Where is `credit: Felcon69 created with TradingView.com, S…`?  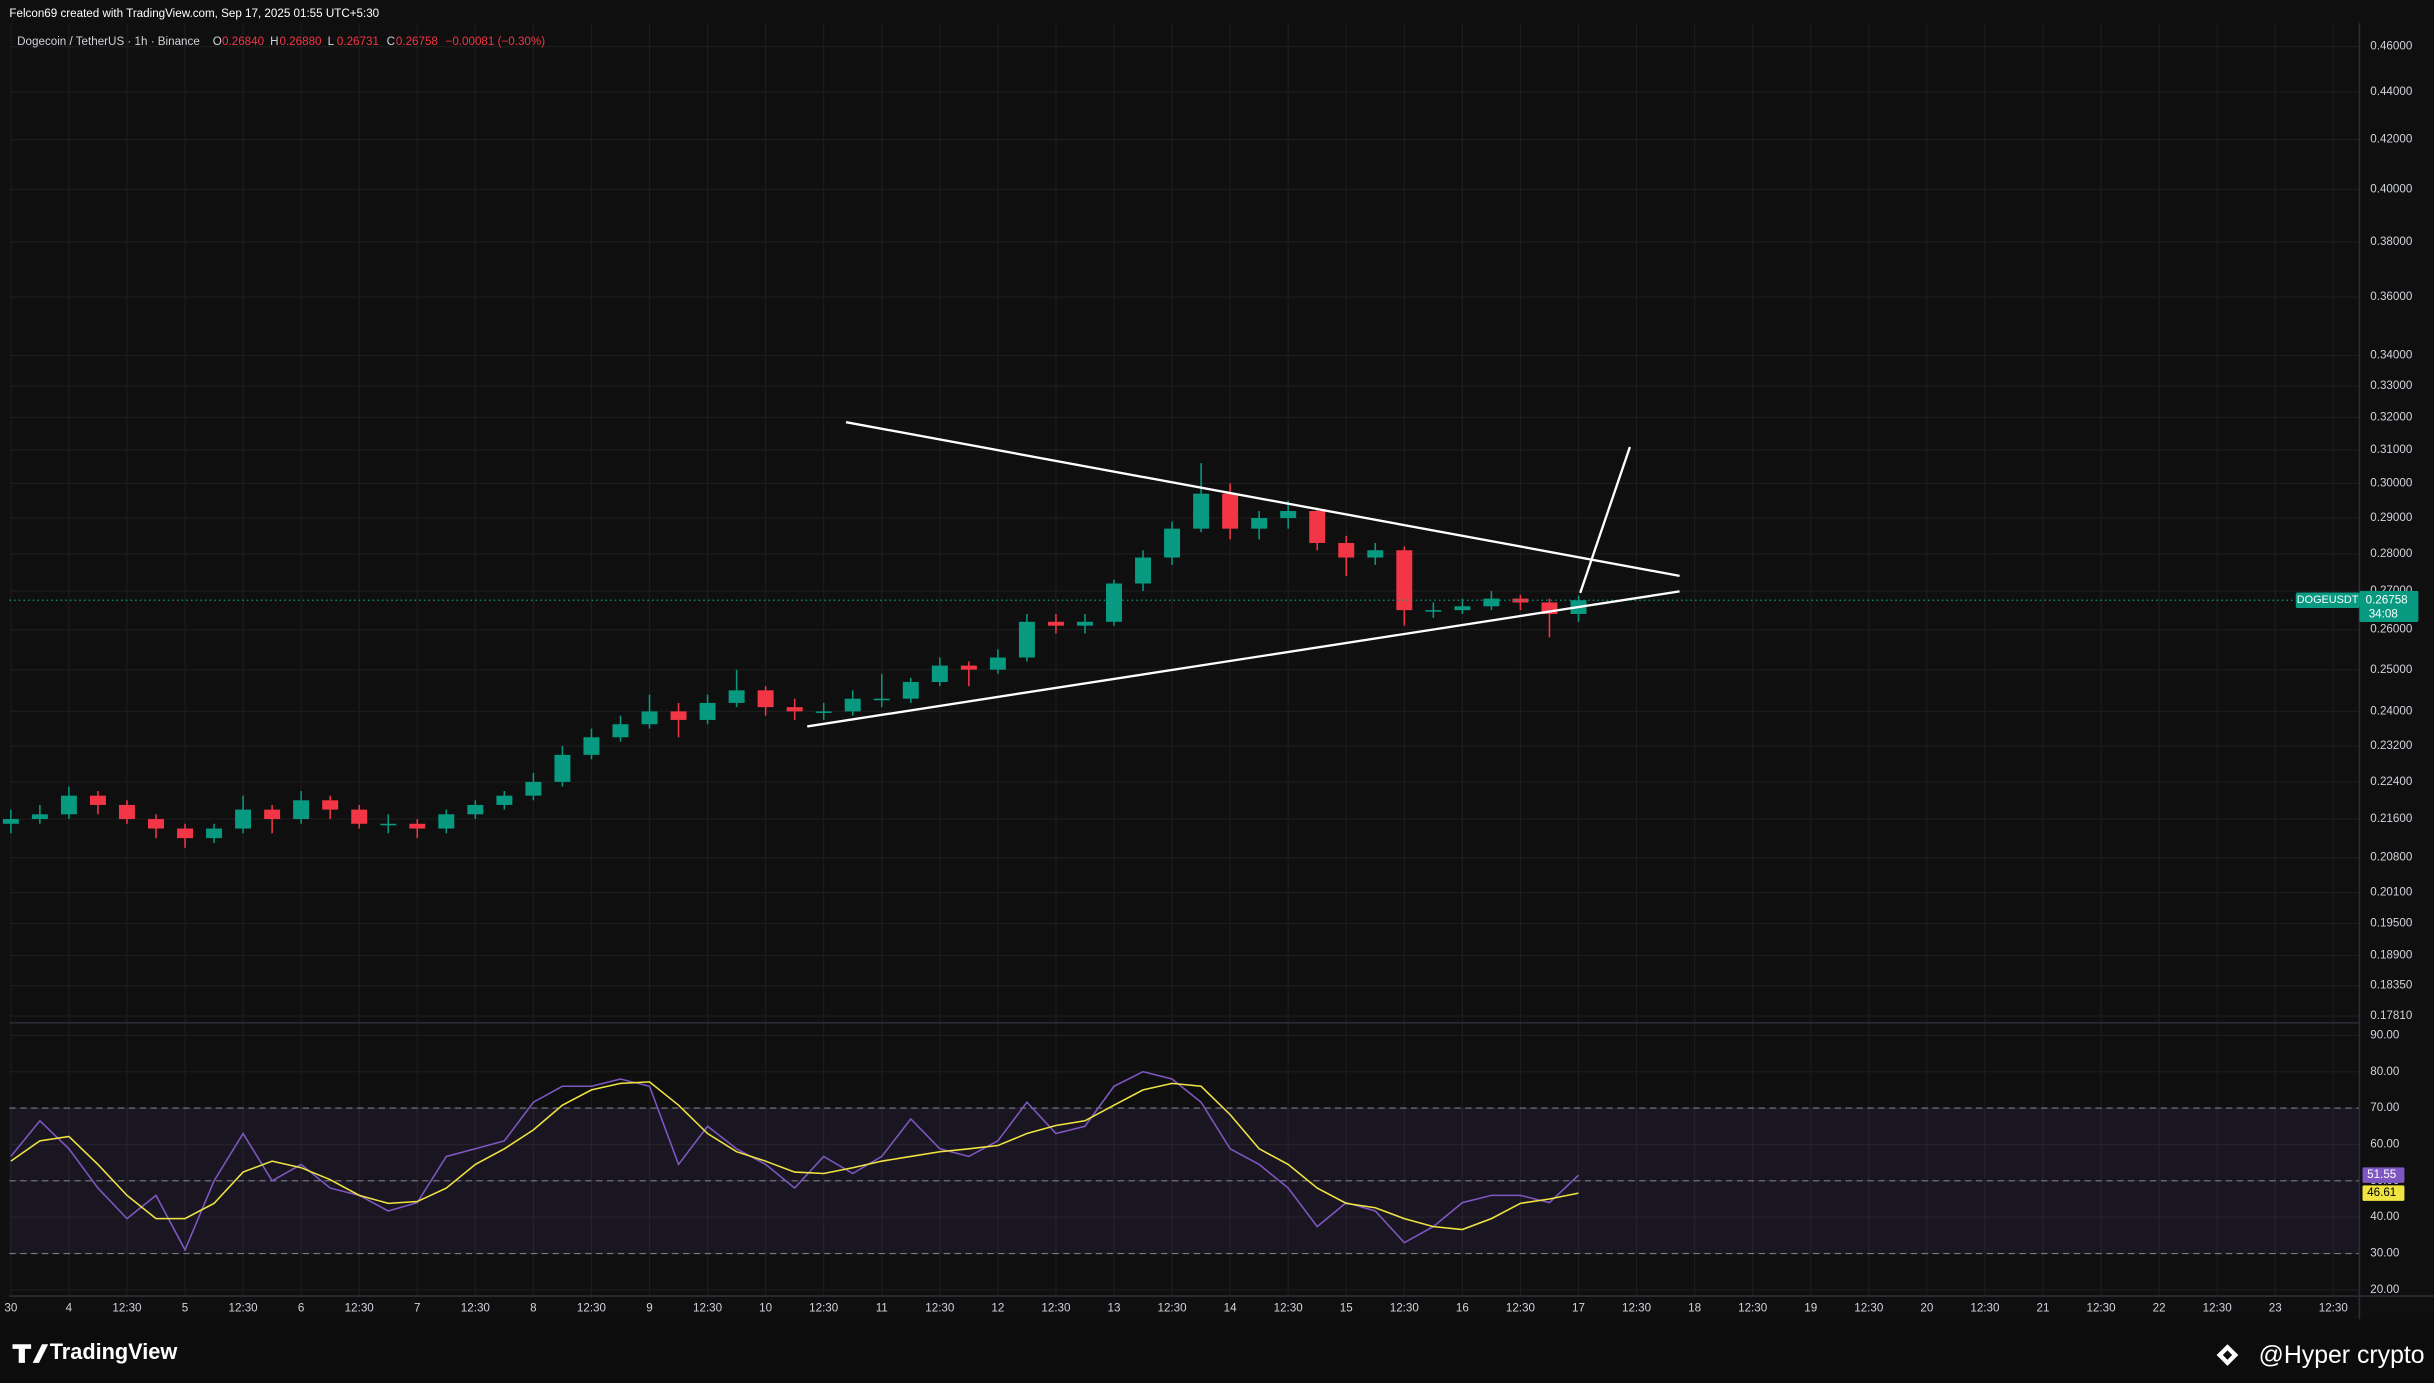 credit: Felcon69 created with TradingView.com, S… is located at coordinates (194, 13).